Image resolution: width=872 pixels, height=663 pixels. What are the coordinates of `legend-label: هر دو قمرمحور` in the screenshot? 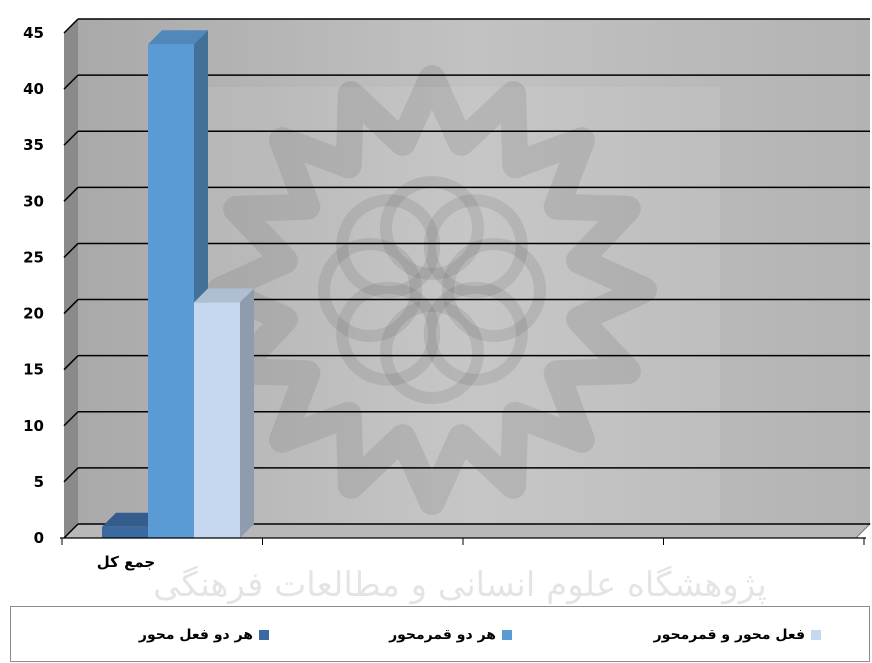 It's located at (442, 635).